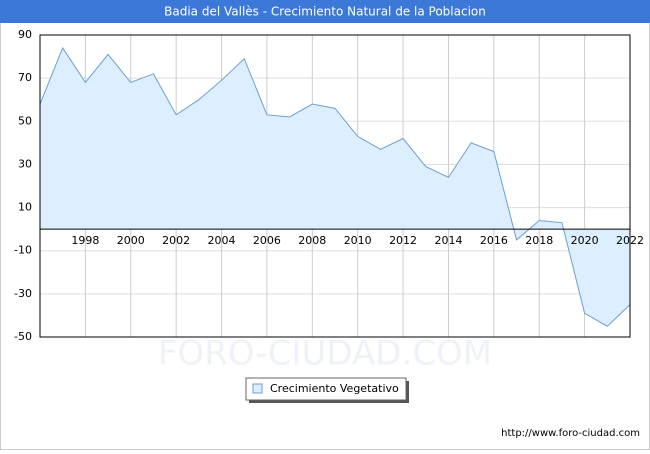 This screenshot has width=650, height=454. What do you see at coordinates (334, 388) in the screenshot?
I see `legend-label: Crecimiento Vegetativo` at bounding box center [334, 388].